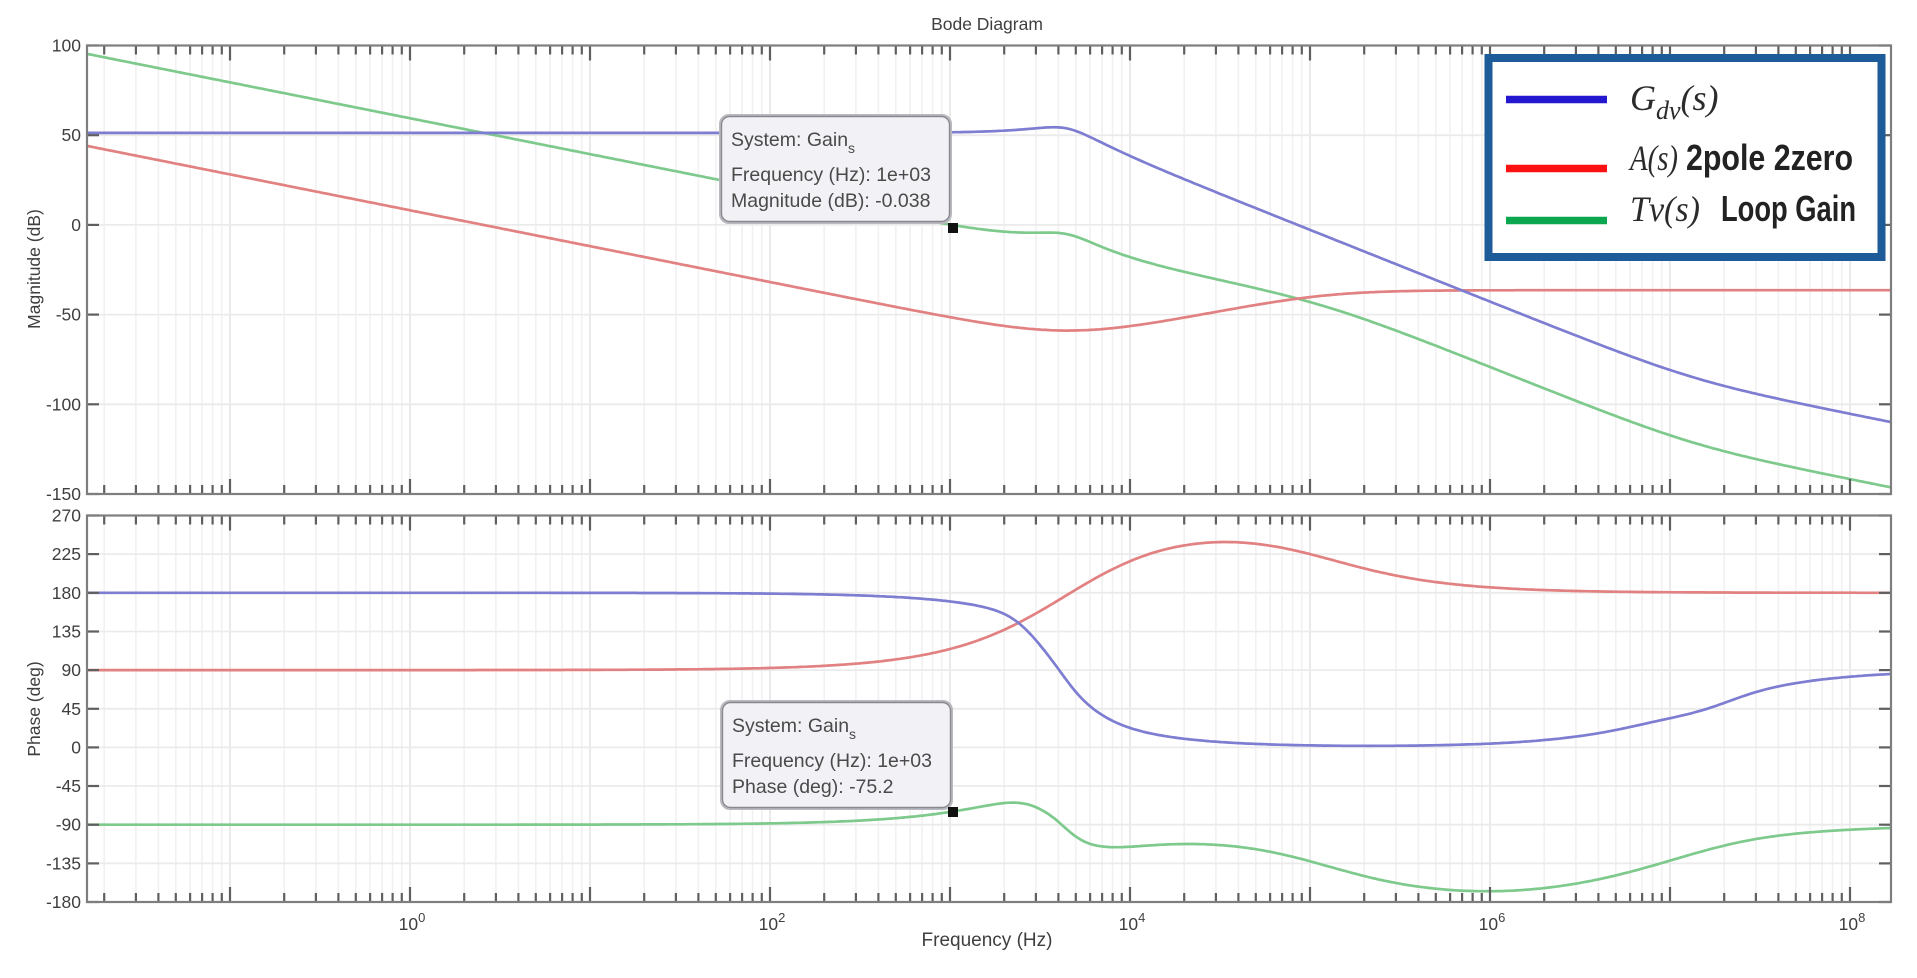  Describe the element at coordinates (63, 494) in the screenshot. I see `svg-text: -150` at that location.